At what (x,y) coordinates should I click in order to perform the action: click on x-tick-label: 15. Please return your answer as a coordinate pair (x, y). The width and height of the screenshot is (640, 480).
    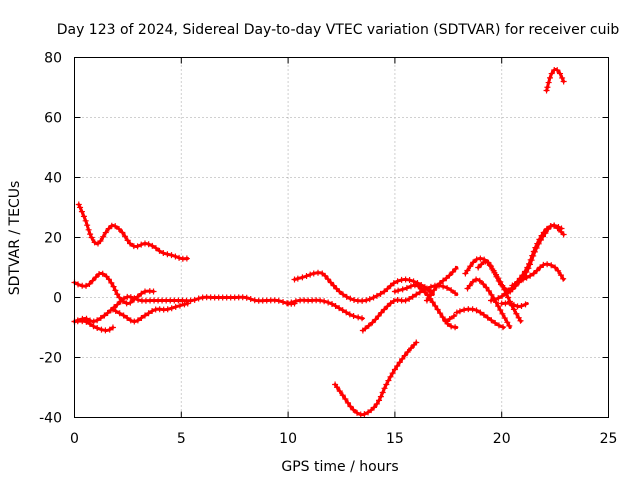
    Looking at the image, I should click on (395, 439).